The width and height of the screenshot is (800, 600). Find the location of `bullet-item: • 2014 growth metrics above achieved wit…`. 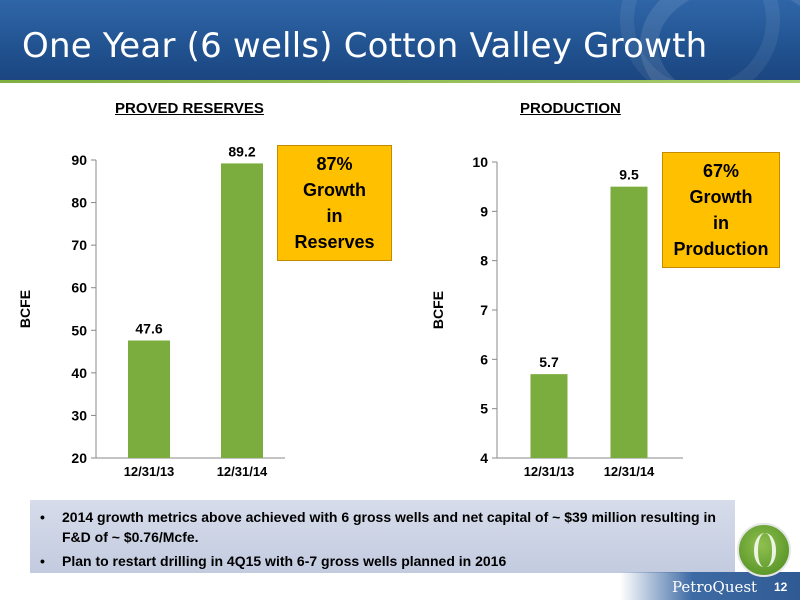

bullet-item: • 2014 growth metrics above achieved wit… is located at coordinates (382, 527).